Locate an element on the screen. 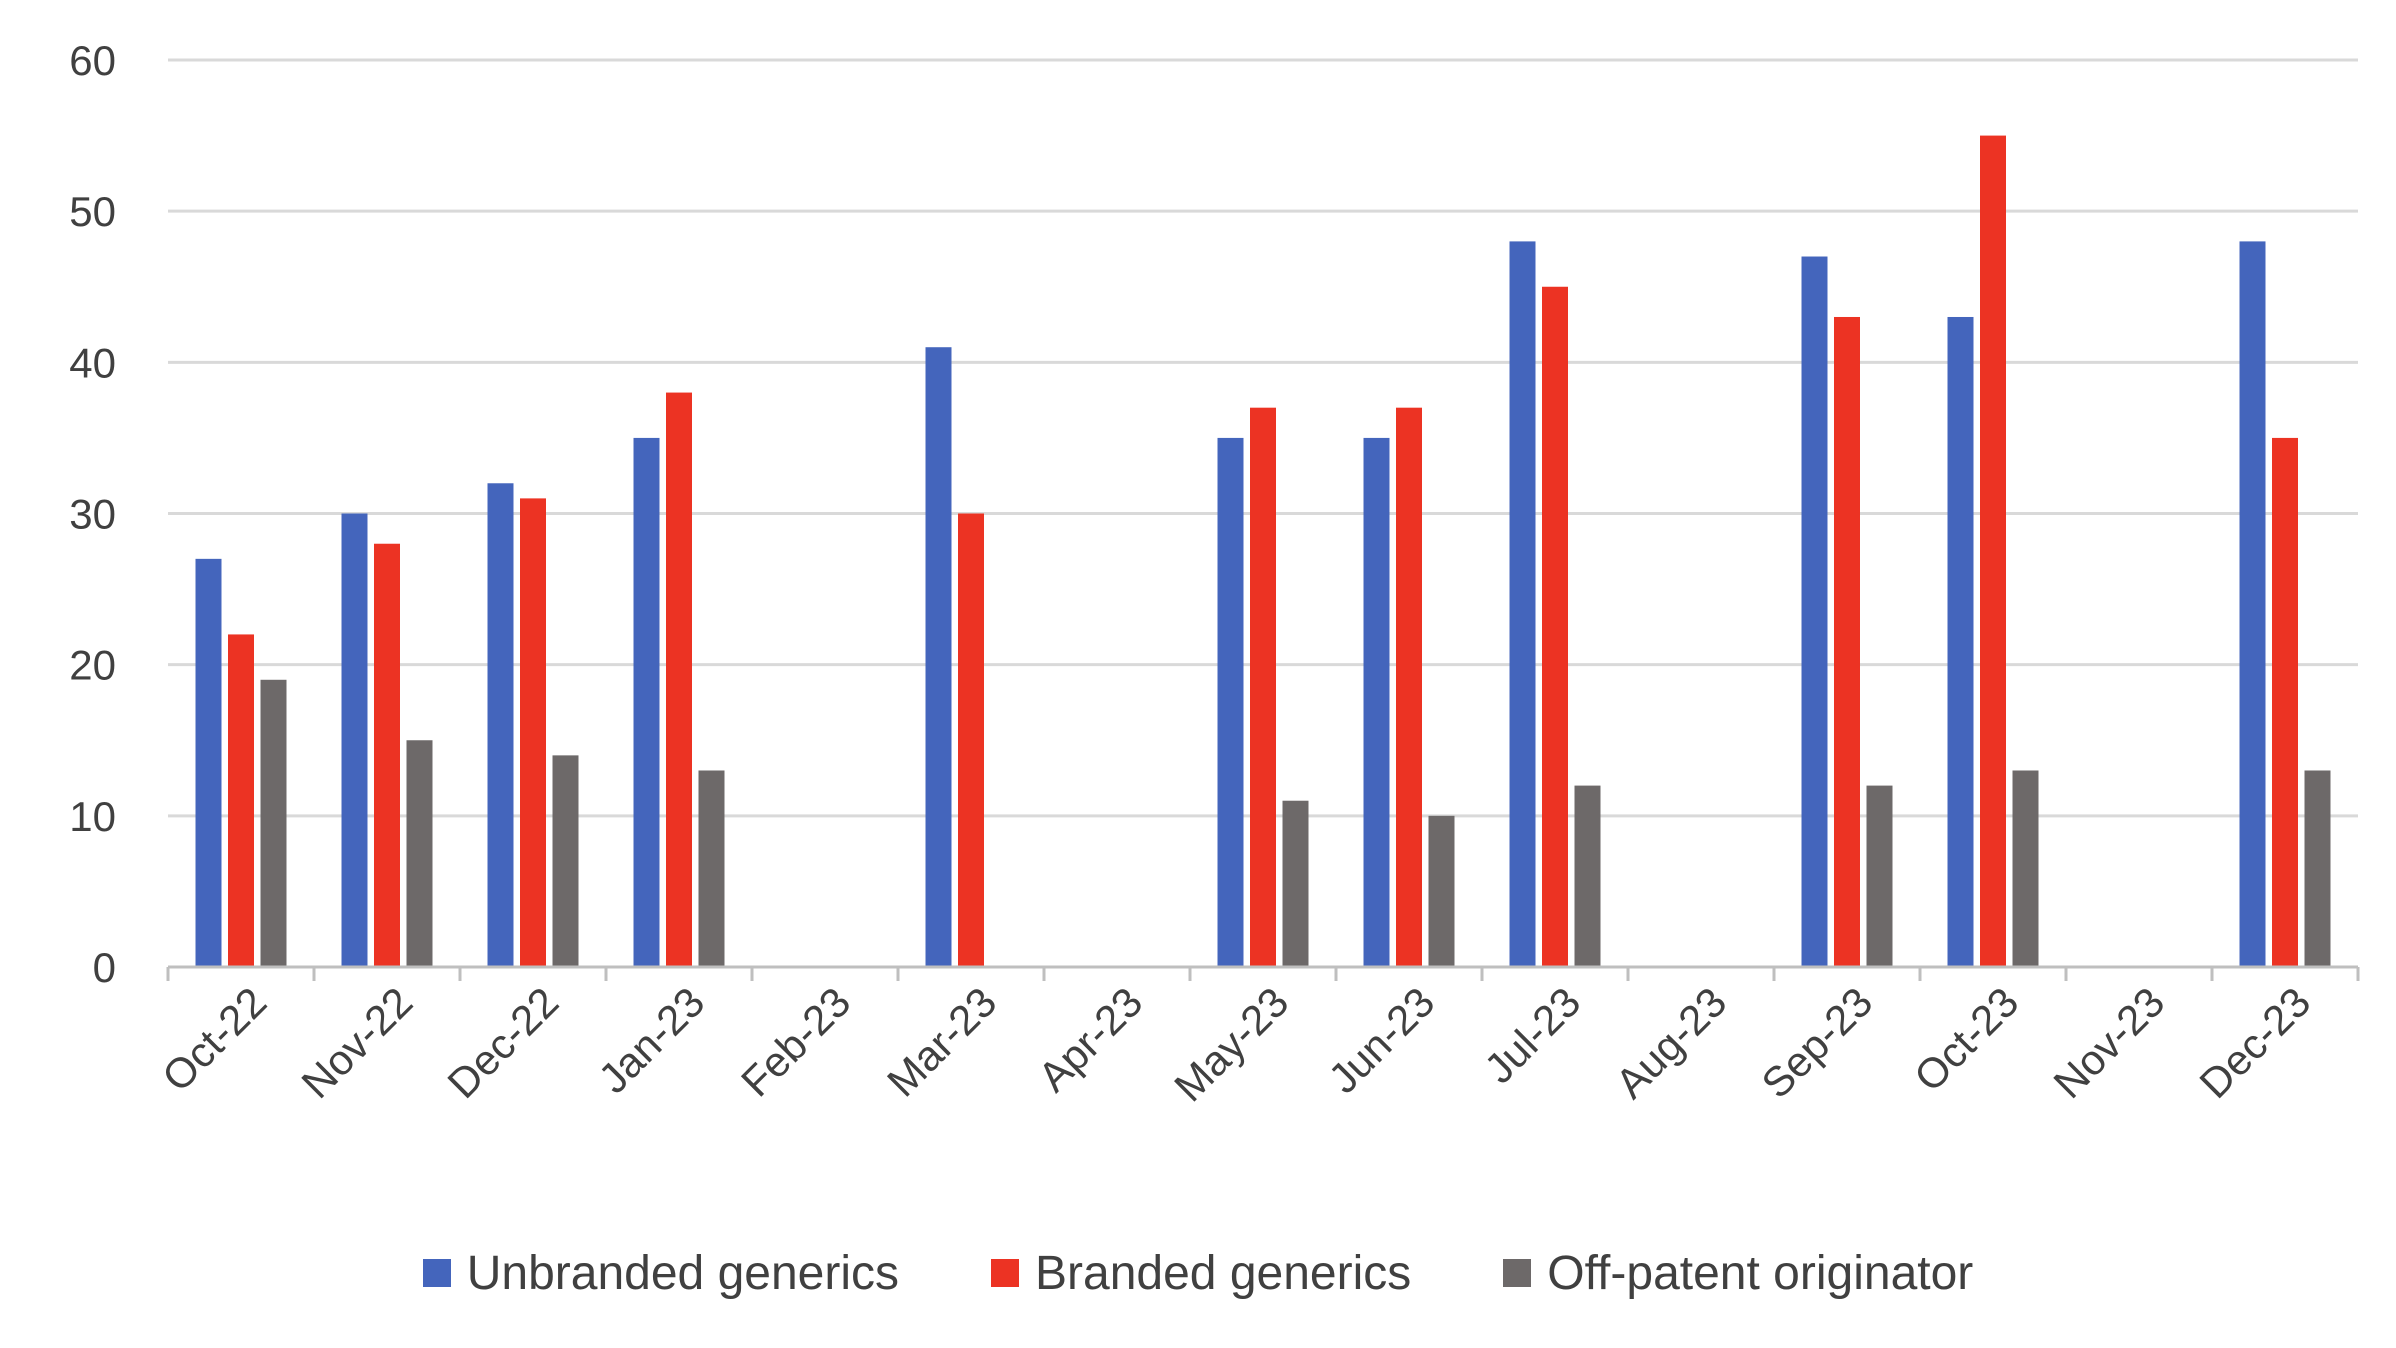 The width and height of the screenshot is (2396, 1348). legend-label: Branded generics is located at coordinates (1223, 1273).